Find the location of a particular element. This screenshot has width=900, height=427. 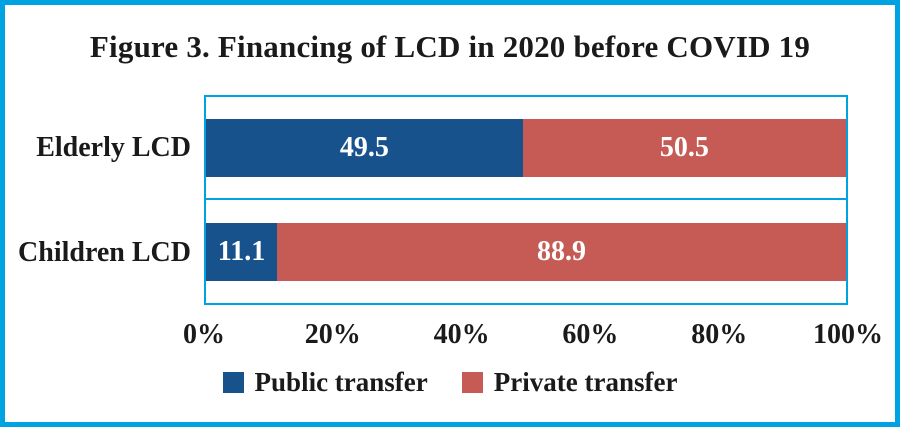

bar-value-private-children: 88.9 is located at coordinates (561, 251).